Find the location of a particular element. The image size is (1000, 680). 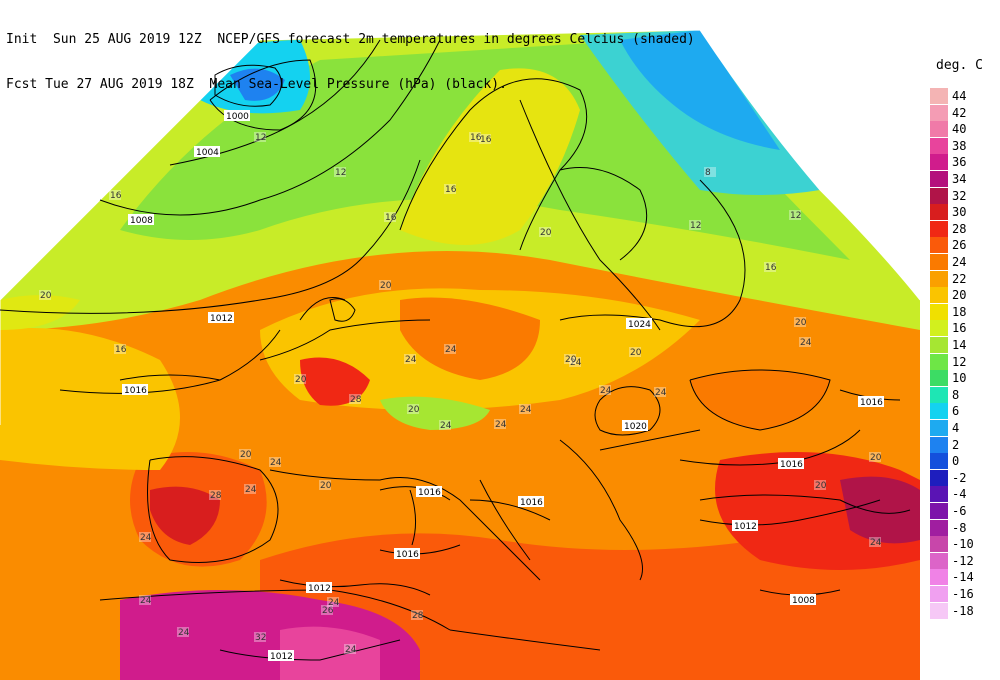

legend-label: 22 is located at coordinates (959, 278).